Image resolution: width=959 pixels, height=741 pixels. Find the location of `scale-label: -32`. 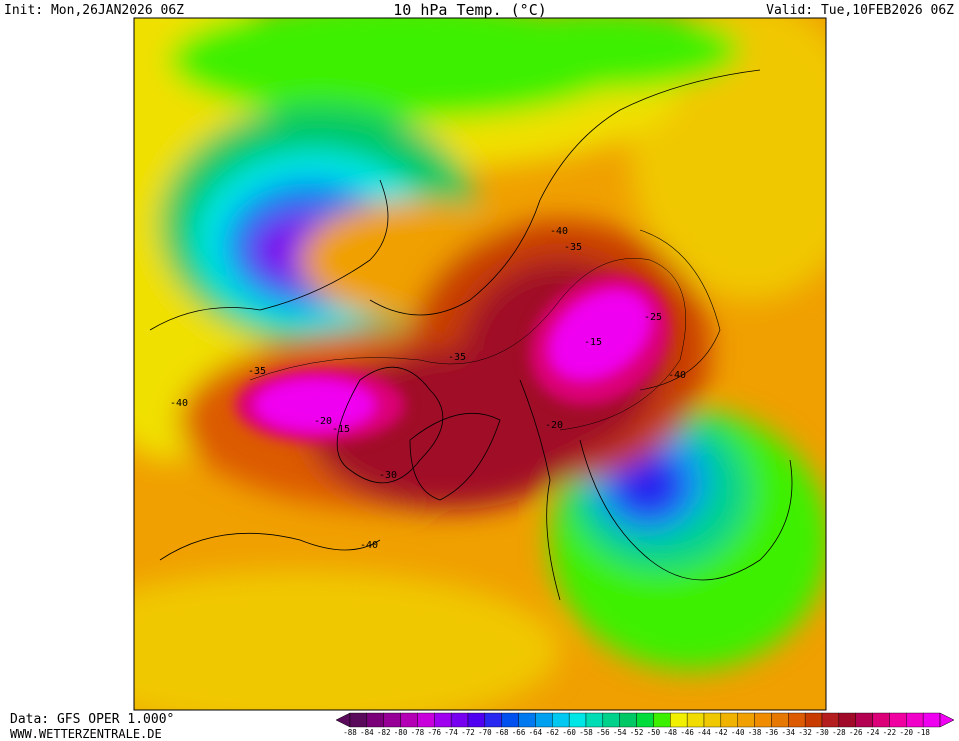

scale-label: -32 is located at coordinates (805, 732).